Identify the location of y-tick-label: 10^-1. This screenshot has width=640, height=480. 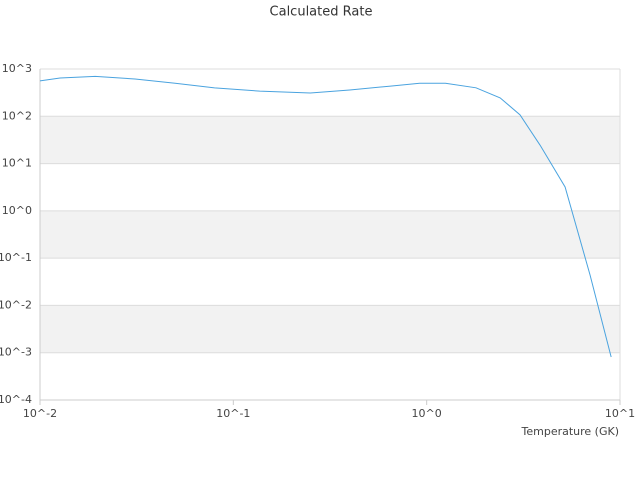
(16, 257).